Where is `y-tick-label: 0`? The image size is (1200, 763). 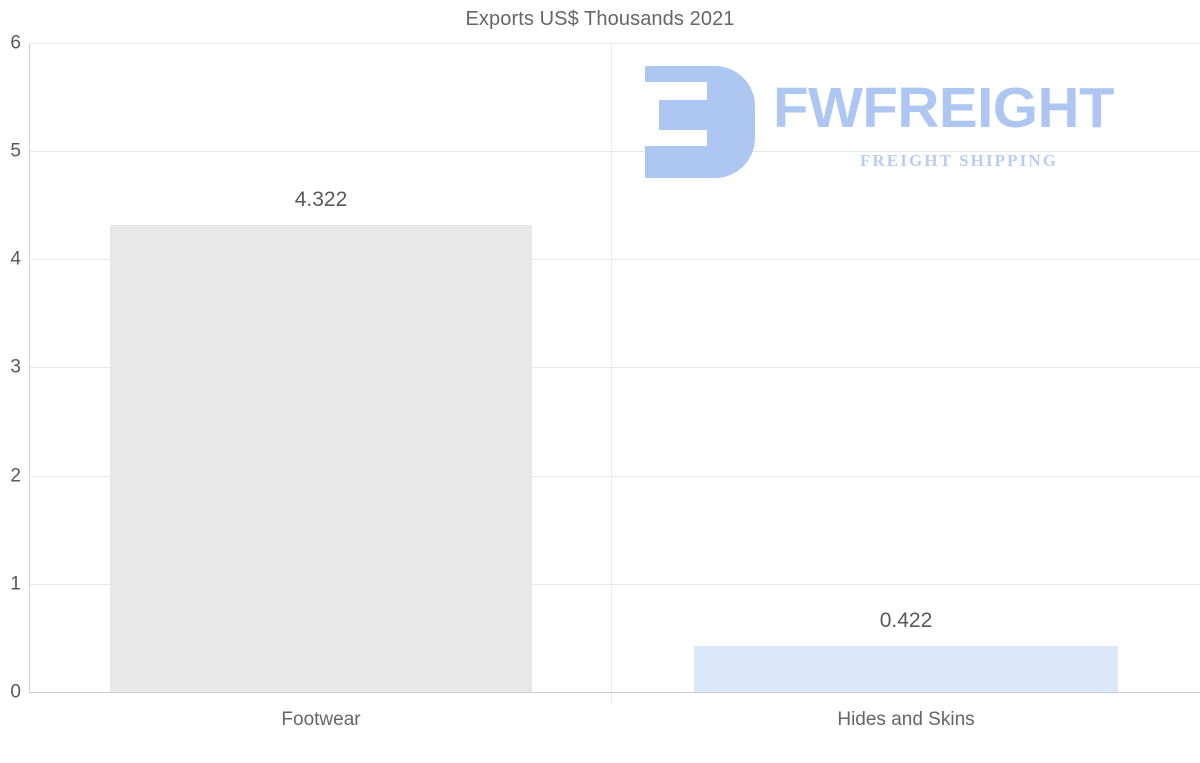
y-tick-label: 0 is located at coordinates (15, 692).